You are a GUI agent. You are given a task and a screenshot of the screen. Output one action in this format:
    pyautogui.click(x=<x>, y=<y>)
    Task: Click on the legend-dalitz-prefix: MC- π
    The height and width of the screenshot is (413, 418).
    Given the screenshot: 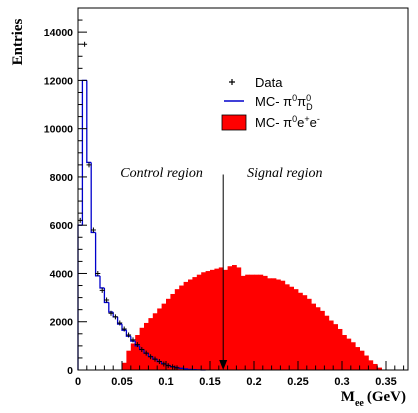 What is the action you would take?
    pyautogui.click(x=273, y=101)
    